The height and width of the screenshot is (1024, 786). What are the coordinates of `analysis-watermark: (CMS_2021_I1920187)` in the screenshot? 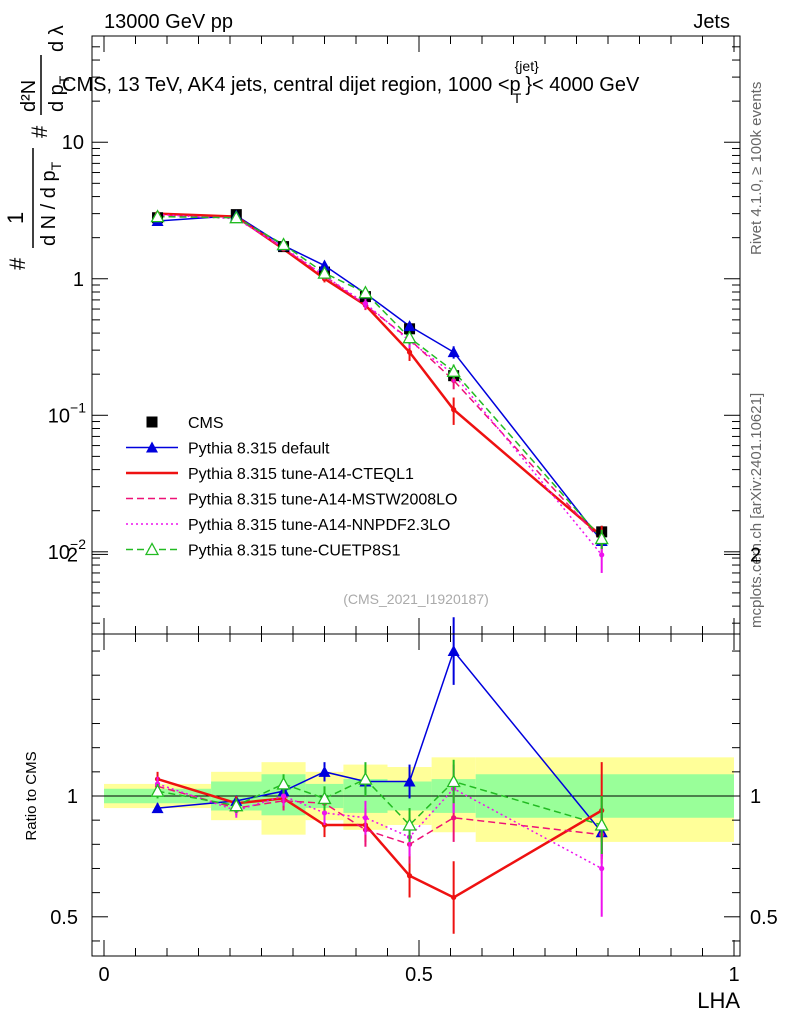 It's located at (416, 599).